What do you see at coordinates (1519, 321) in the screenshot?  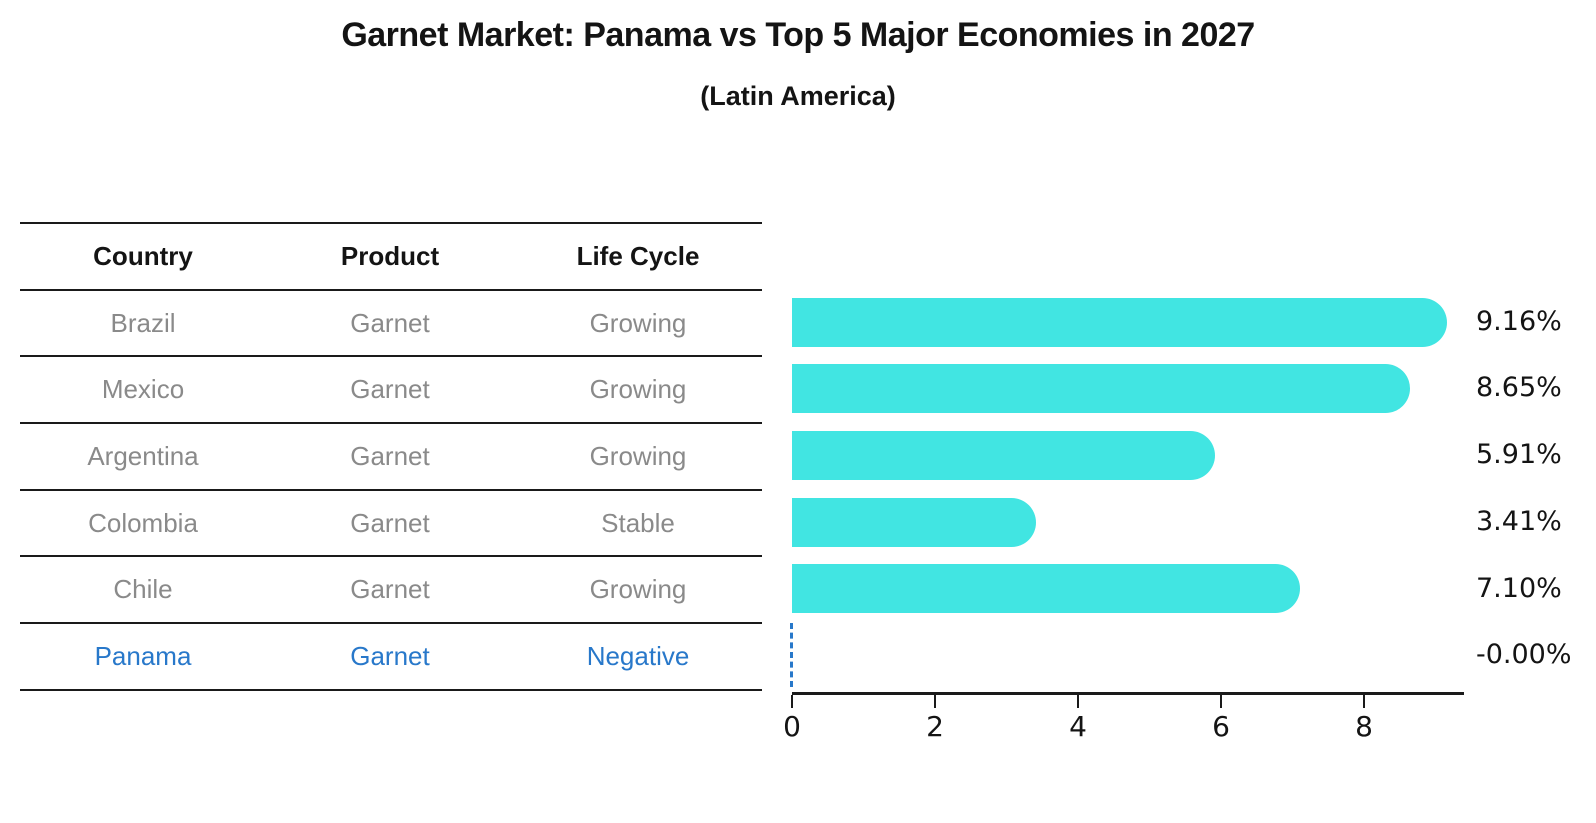 I see `value-label-brazil: 9.16%` at bounding box center [1519, 321].